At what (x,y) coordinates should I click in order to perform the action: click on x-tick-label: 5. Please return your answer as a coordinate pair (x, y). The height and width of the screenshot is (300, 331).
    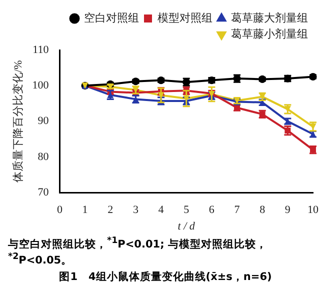
    Looking at the image, I should click on (187, 210).